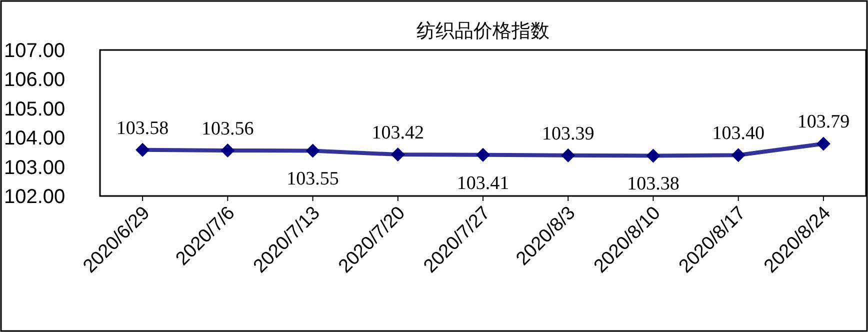 This screenshot has height=332, width=868. Describe the element at coordinates (653, 184) in the screenshot. I see `data-label: 103.38` at that location.